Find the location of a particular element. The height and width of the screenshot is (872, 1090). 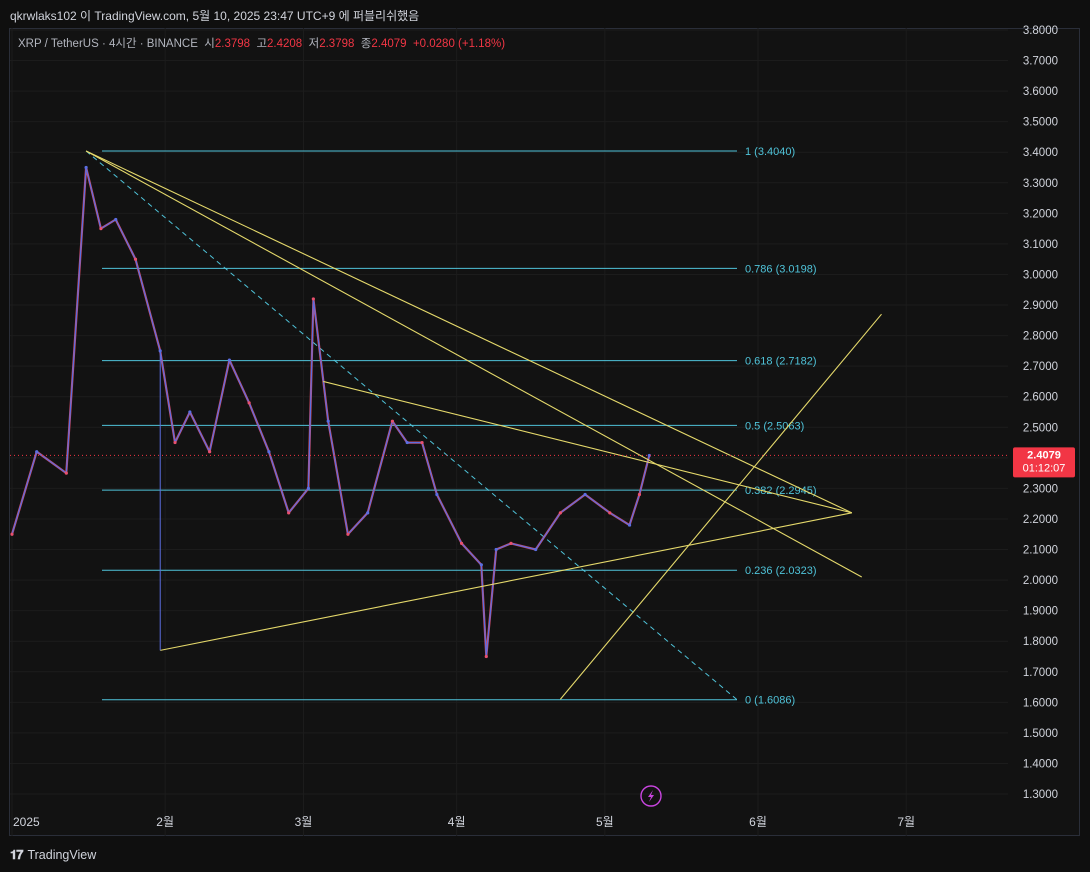

close-value: 2.4079 is located at coordinates (389, 44).